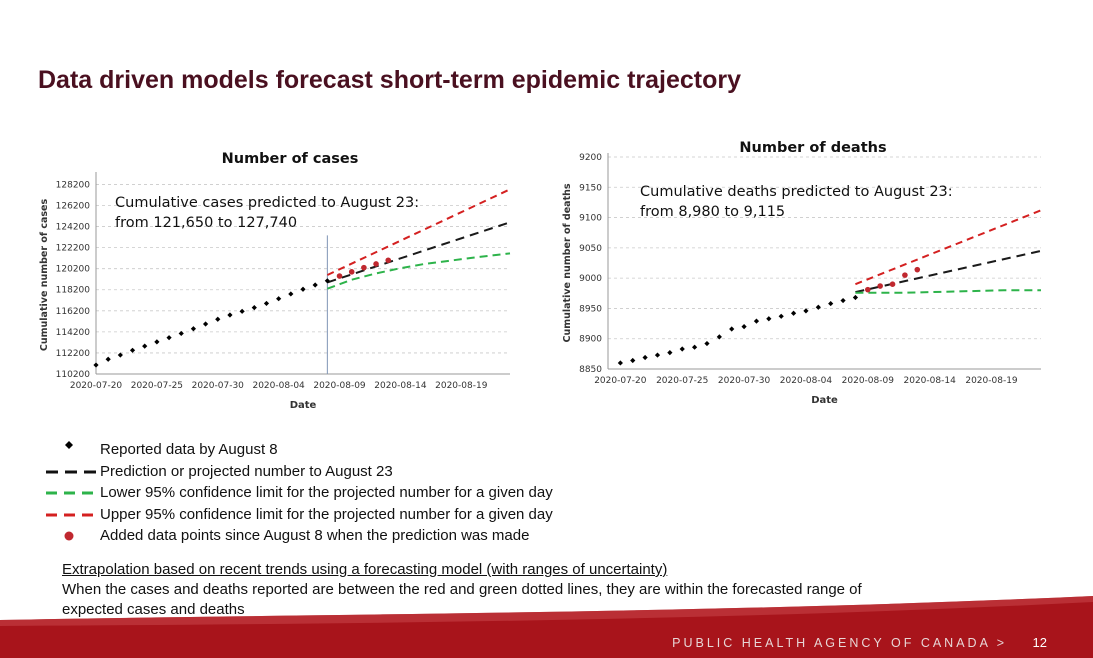  Describe the element at coordinates (567, 262) in the screenshot. I see `y-axis-label: Cumulative number of deaths` at that location.